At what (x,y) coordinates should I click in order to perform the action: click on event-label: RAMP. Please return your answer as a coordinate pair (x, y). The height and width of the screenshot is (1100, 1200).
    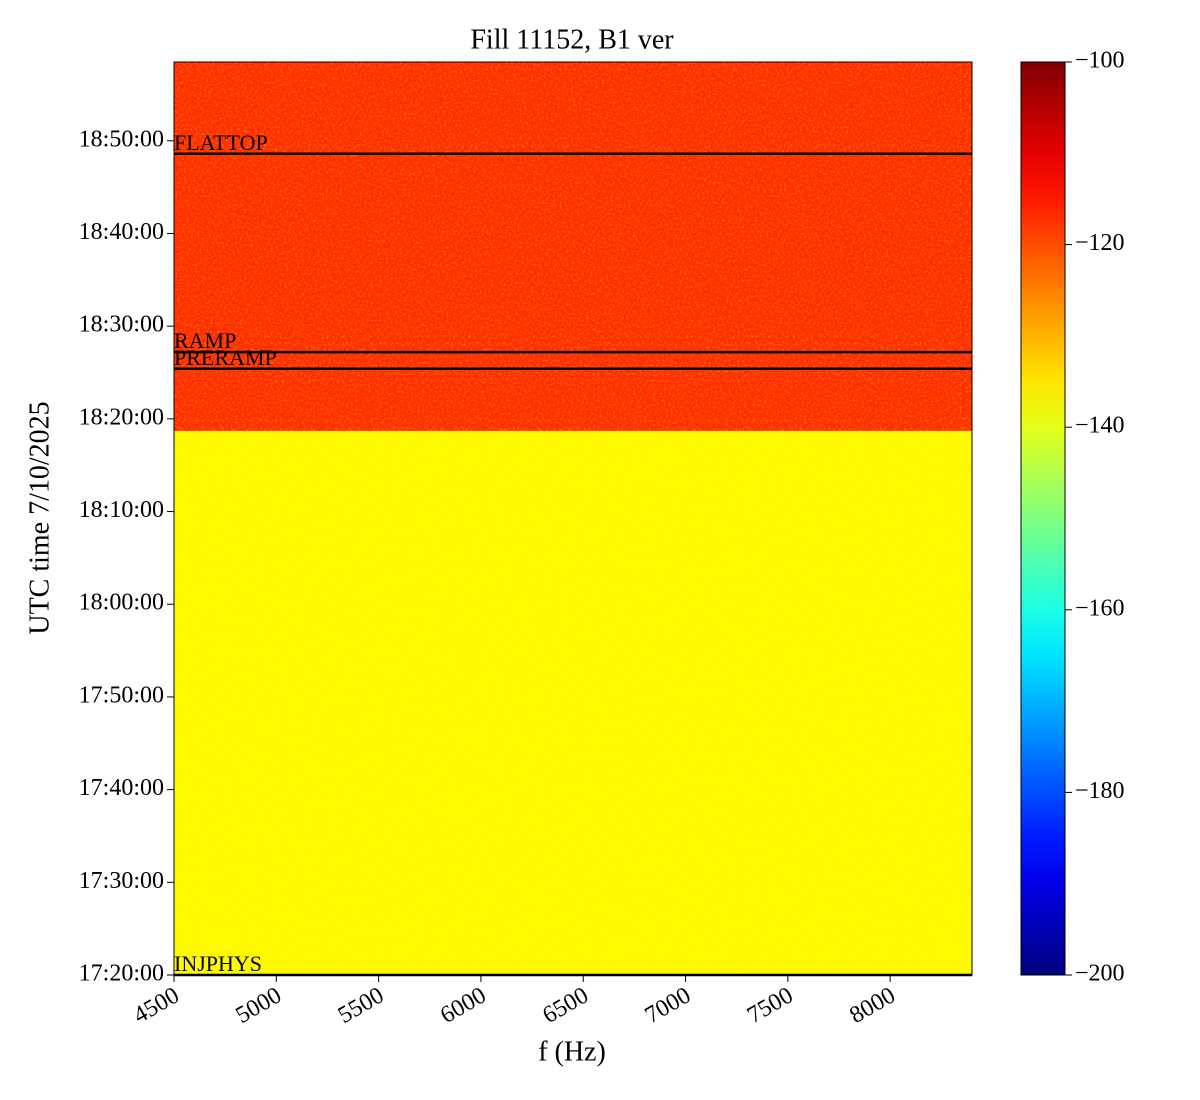
    Looking at the image, I should click on (205, 340).